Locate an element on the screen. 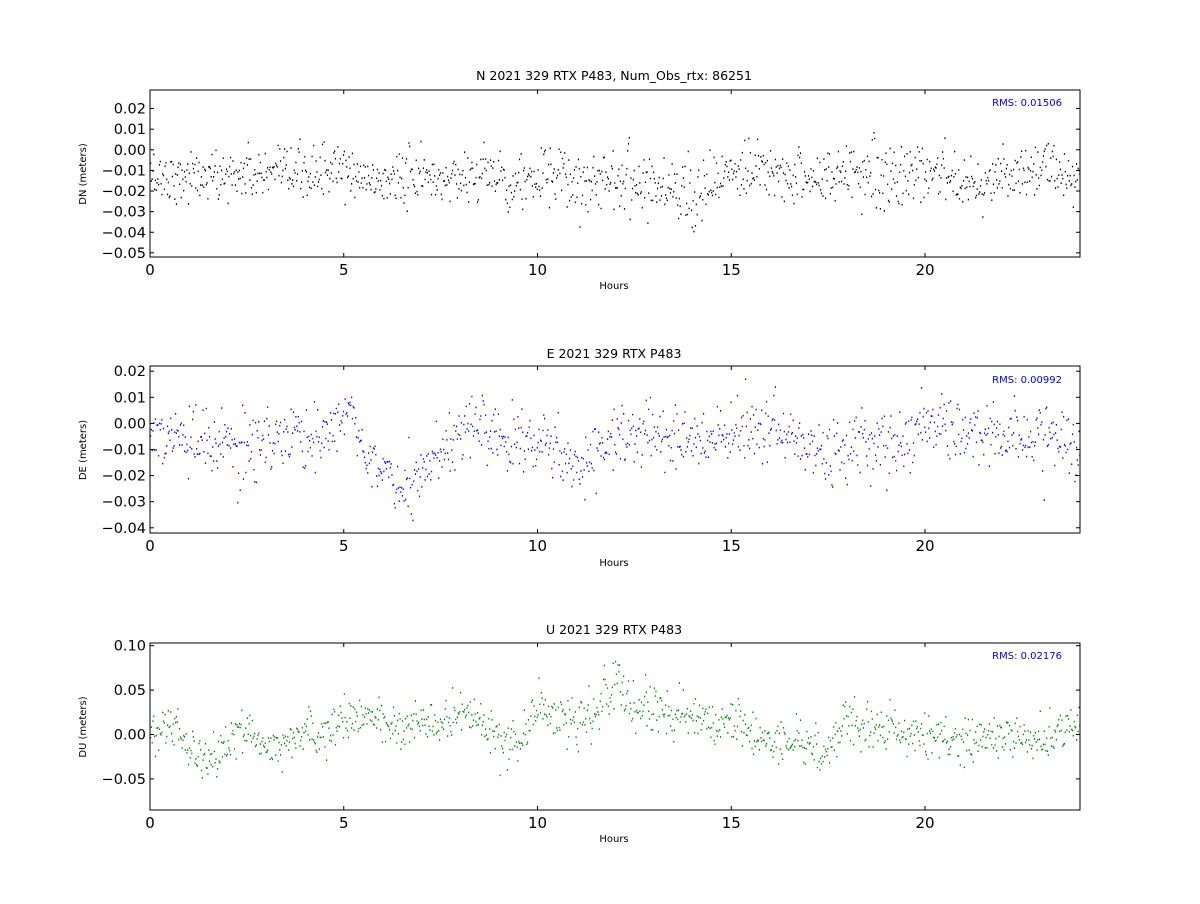  north-x-axis-label: Hours is located at coordinates (613, 286).